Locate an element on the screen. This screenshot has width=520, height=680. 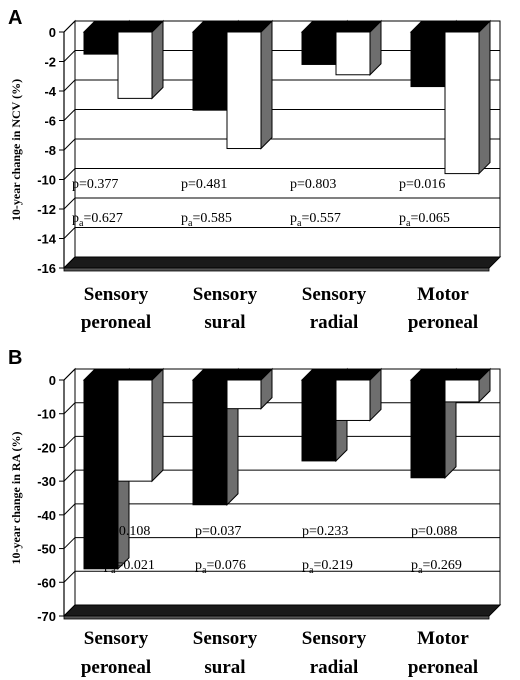
pa-value-label: pa=0.557 is located at coordinates (315, 220).